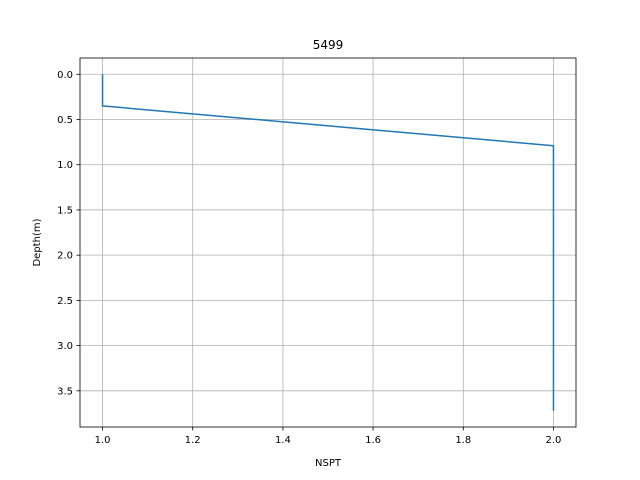 The height and width of the screenshot is (480, 640). What do you see at coordinates (328, 463) in the screenshot?
I see `x-axis-title: NSPT` at bounding box center [328, 463].